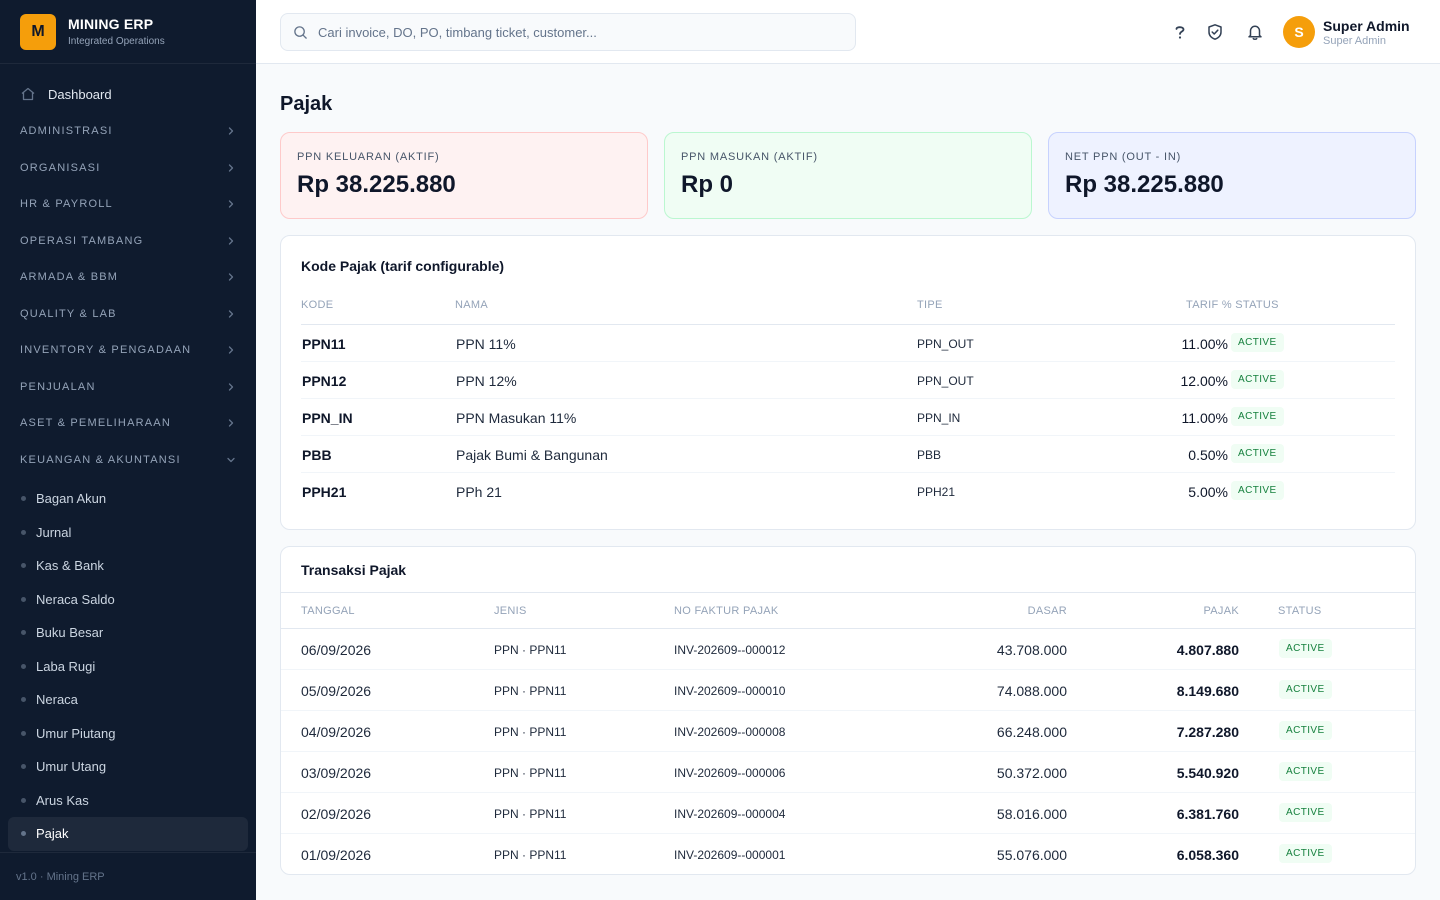  I want to click on sidebar-group-keuangan-and-akuntansi: KEUANGAN & AKUNTANSI, so click(128, 460).